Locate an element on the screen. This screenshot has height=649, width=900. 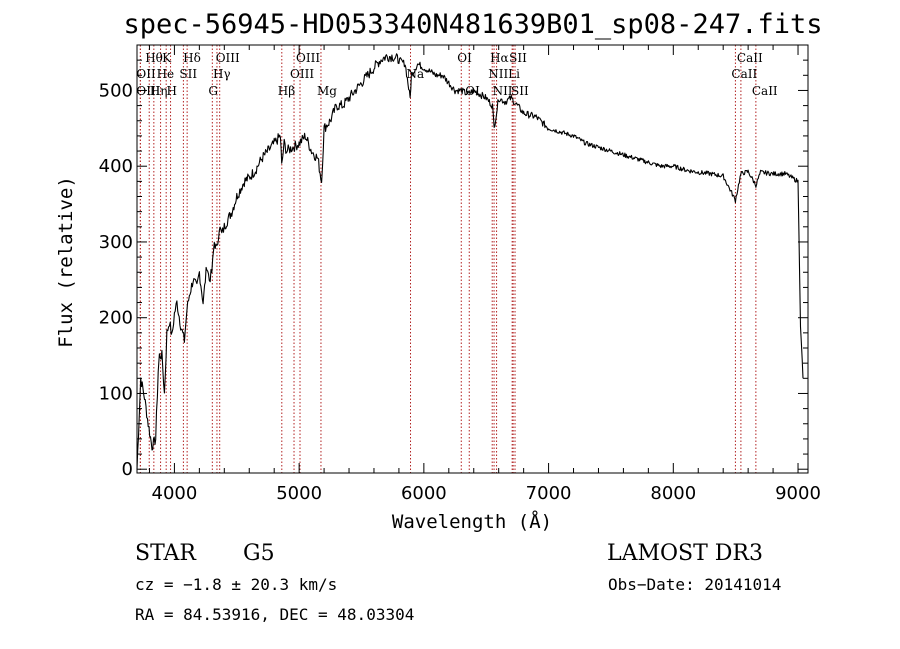
y-tick-label-0: 0 is located at coordinates (127, 469).